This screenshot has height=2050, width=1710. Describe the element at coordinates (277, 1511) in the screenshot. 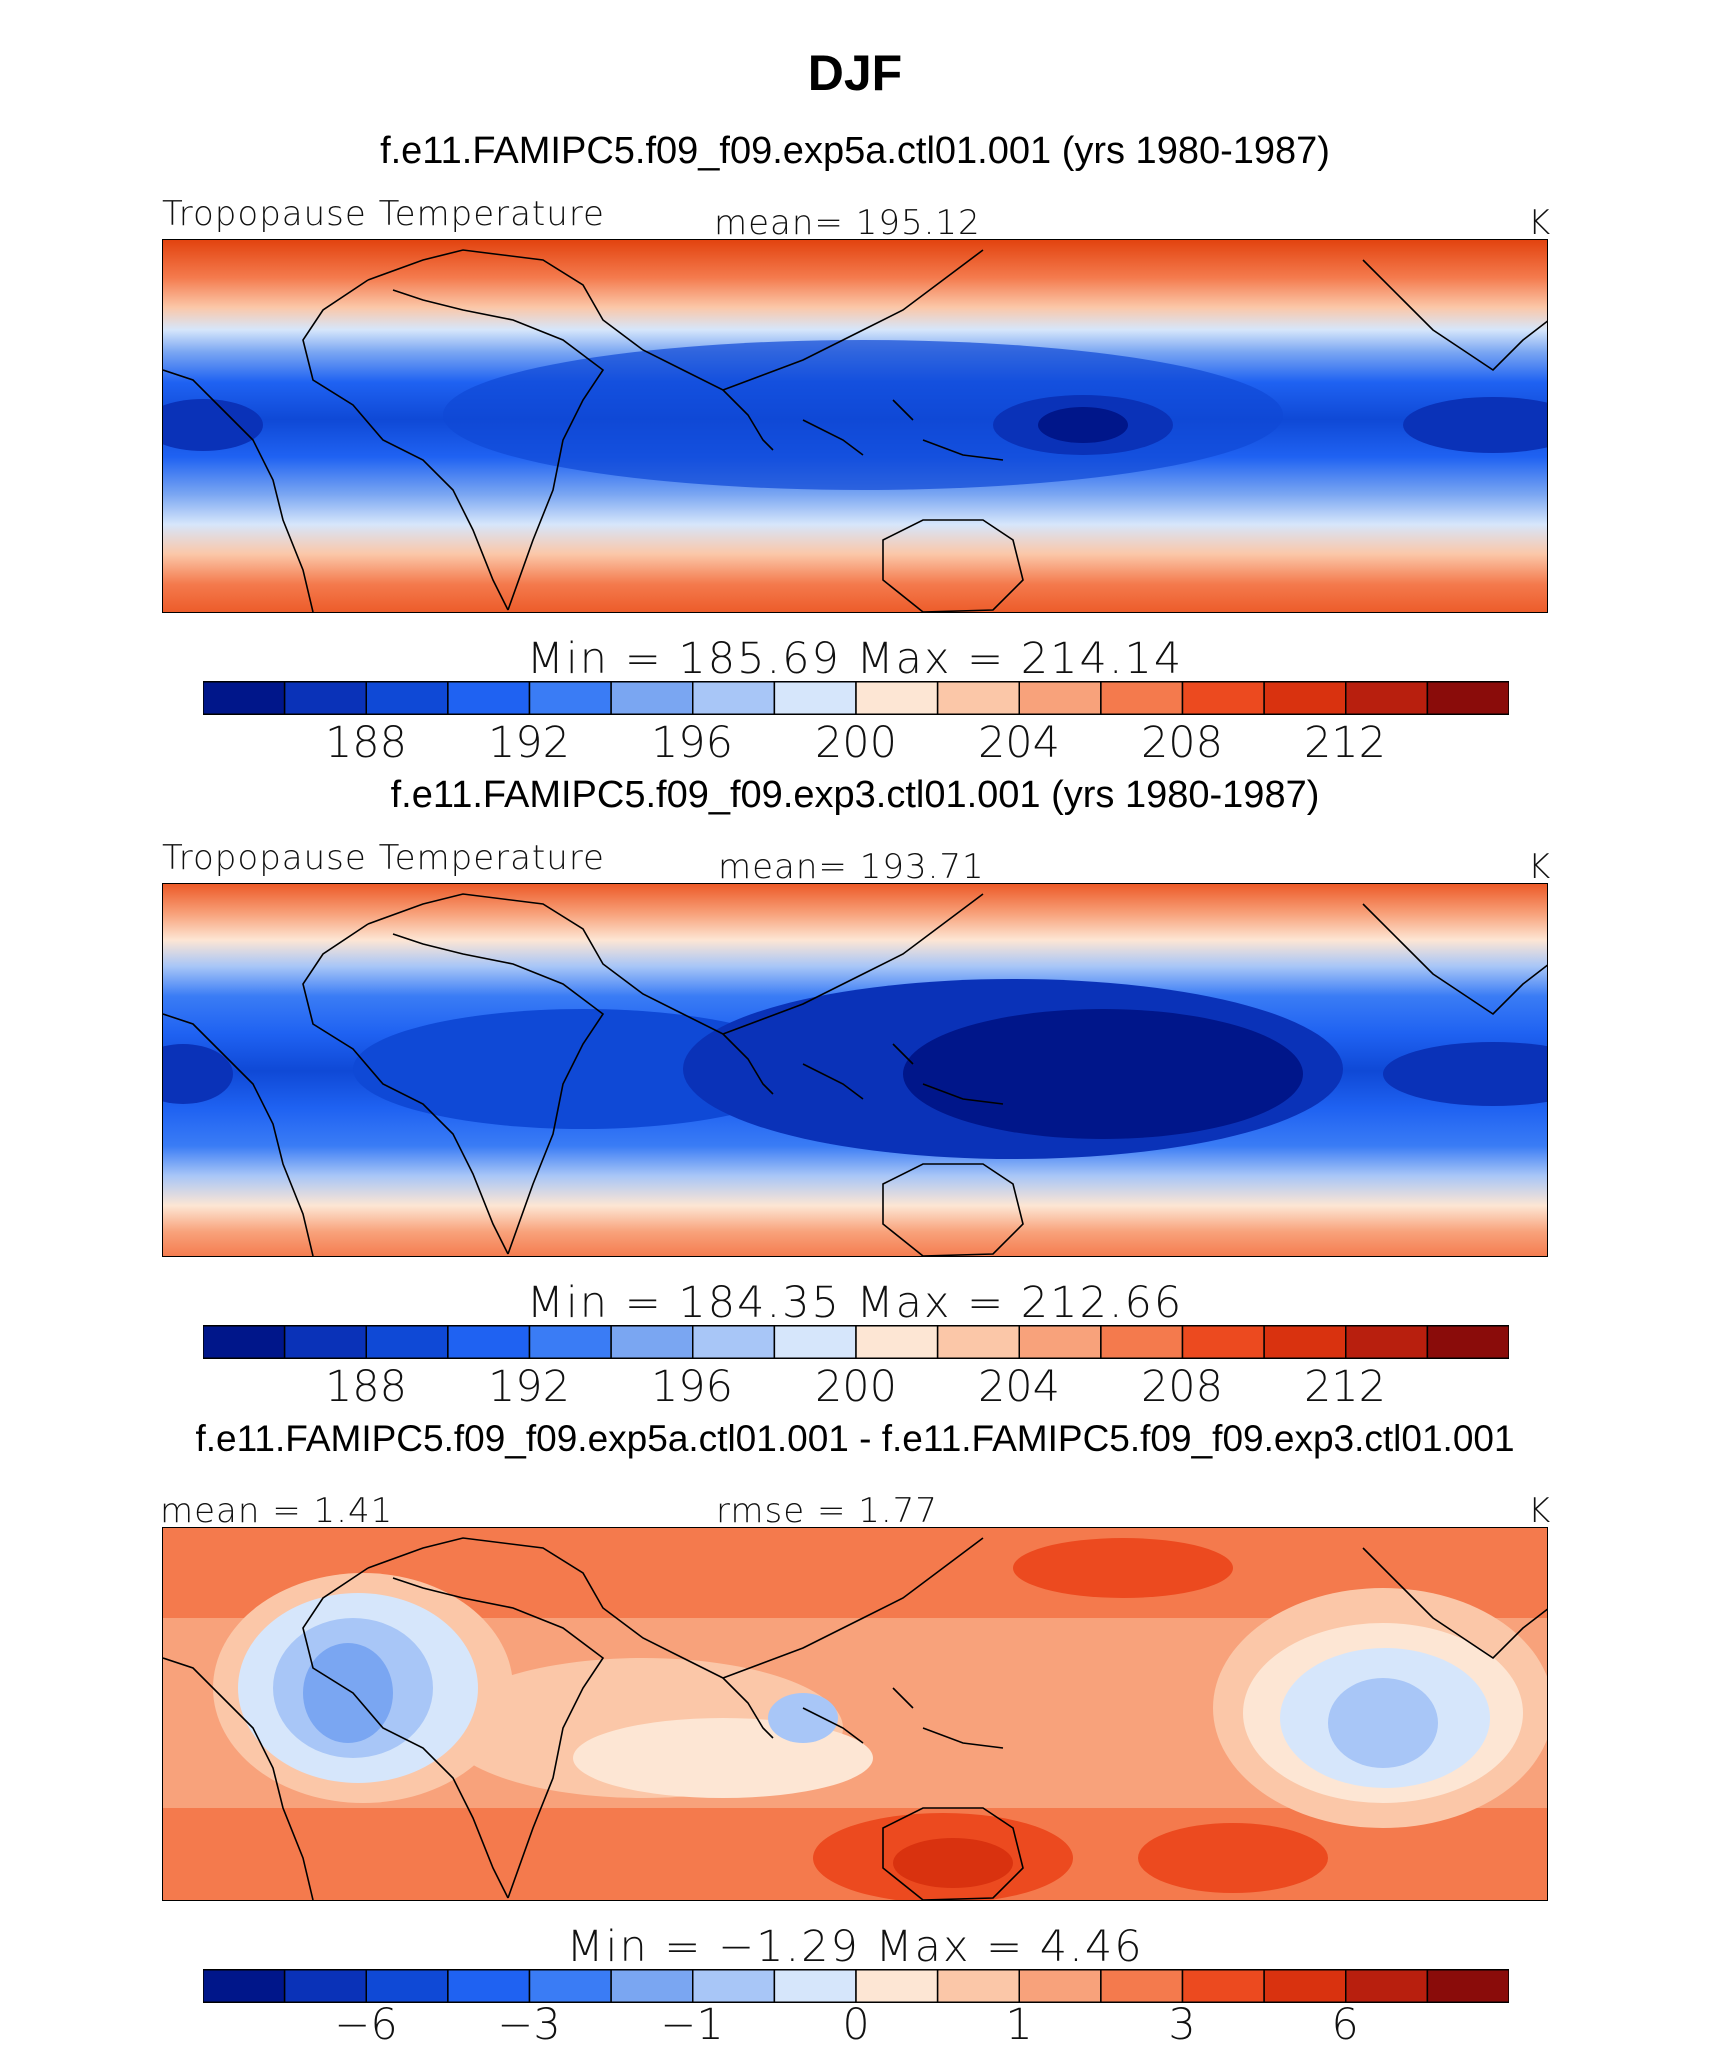

I see `panel3-mean-label: mean = 1.41` at that location.